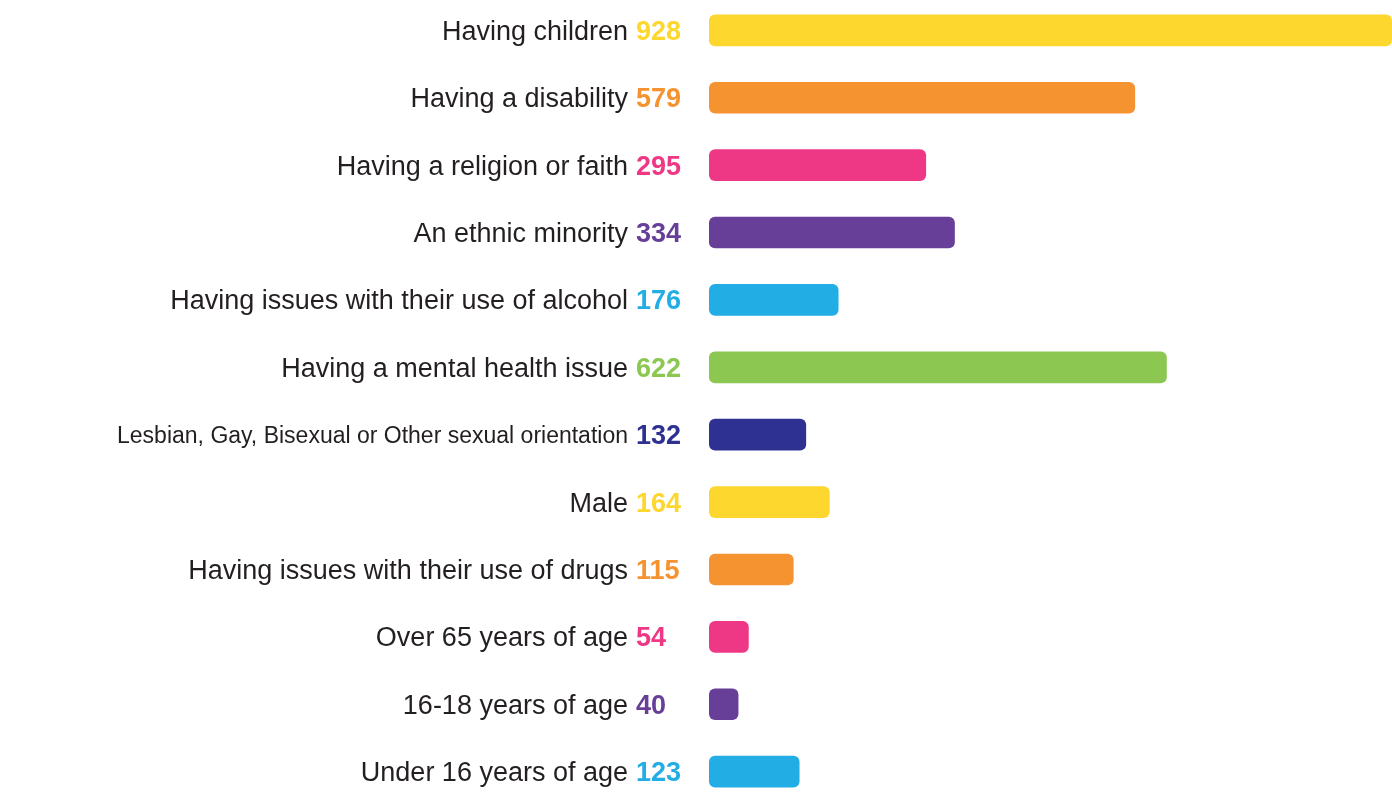 The image size is (1392, 802). What do you see at coordinates (494, 772) in the screenshot?
I see `y-tick-label: Under 16 years of age` at bounding box center [494, 772].